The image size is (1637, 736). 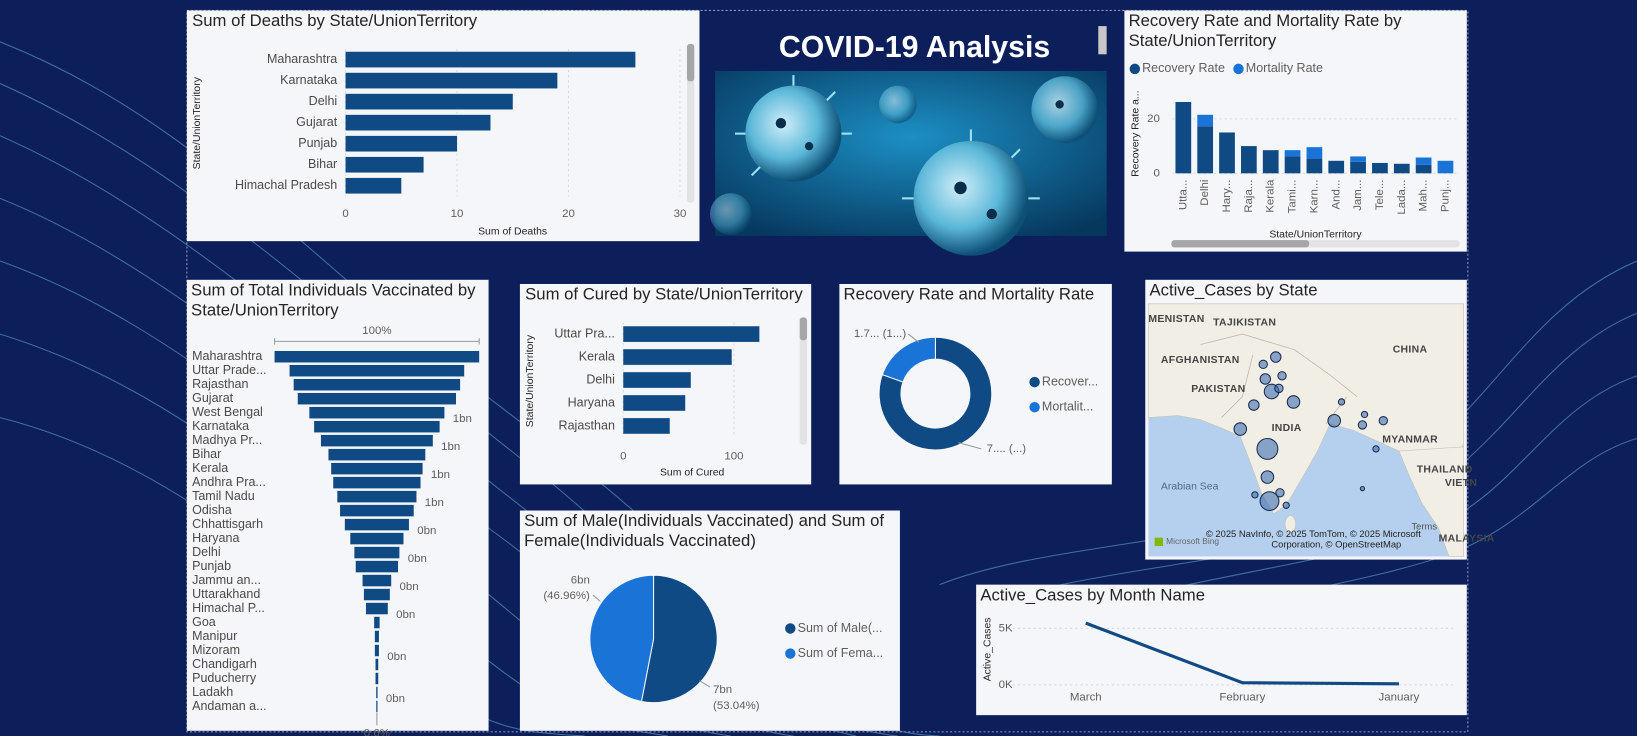 I want to click on decor-bar, so click(x=1102, y=40).